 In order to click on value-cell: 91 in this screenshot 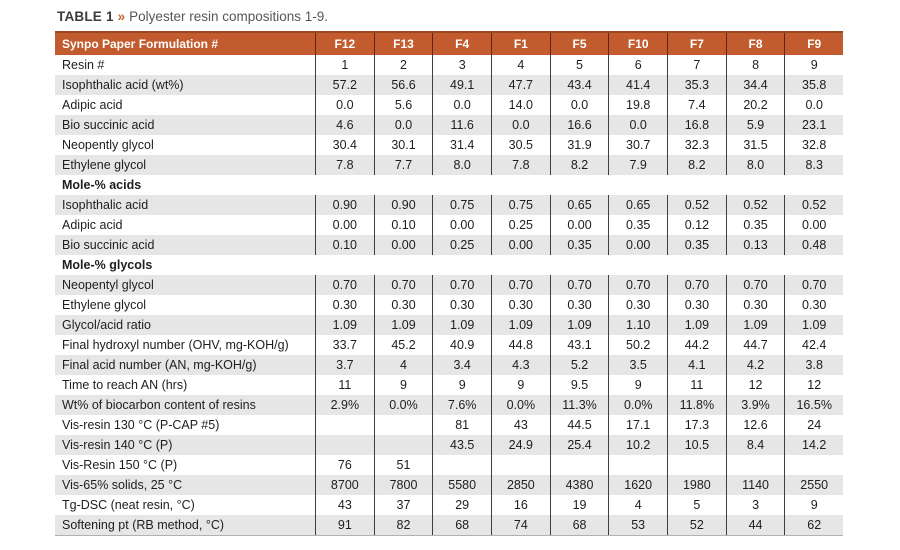, I will do `click(344, 525)`.